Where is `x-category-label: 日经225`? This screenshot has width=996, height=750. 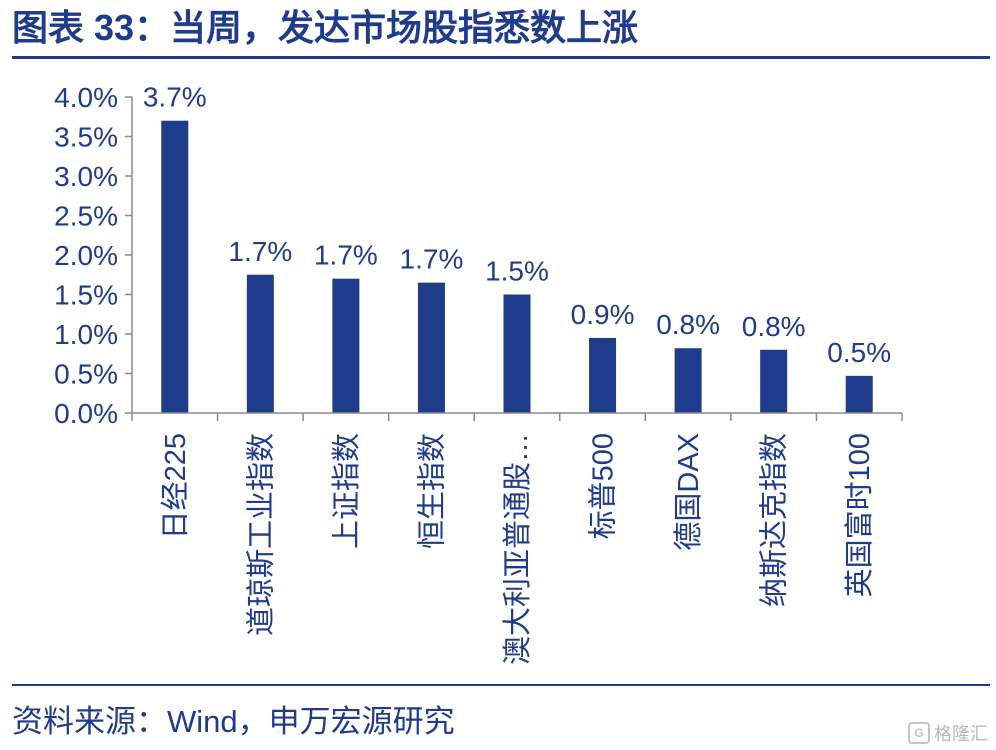 x-category-label: 日经225 is located at coordinates (175, 486).